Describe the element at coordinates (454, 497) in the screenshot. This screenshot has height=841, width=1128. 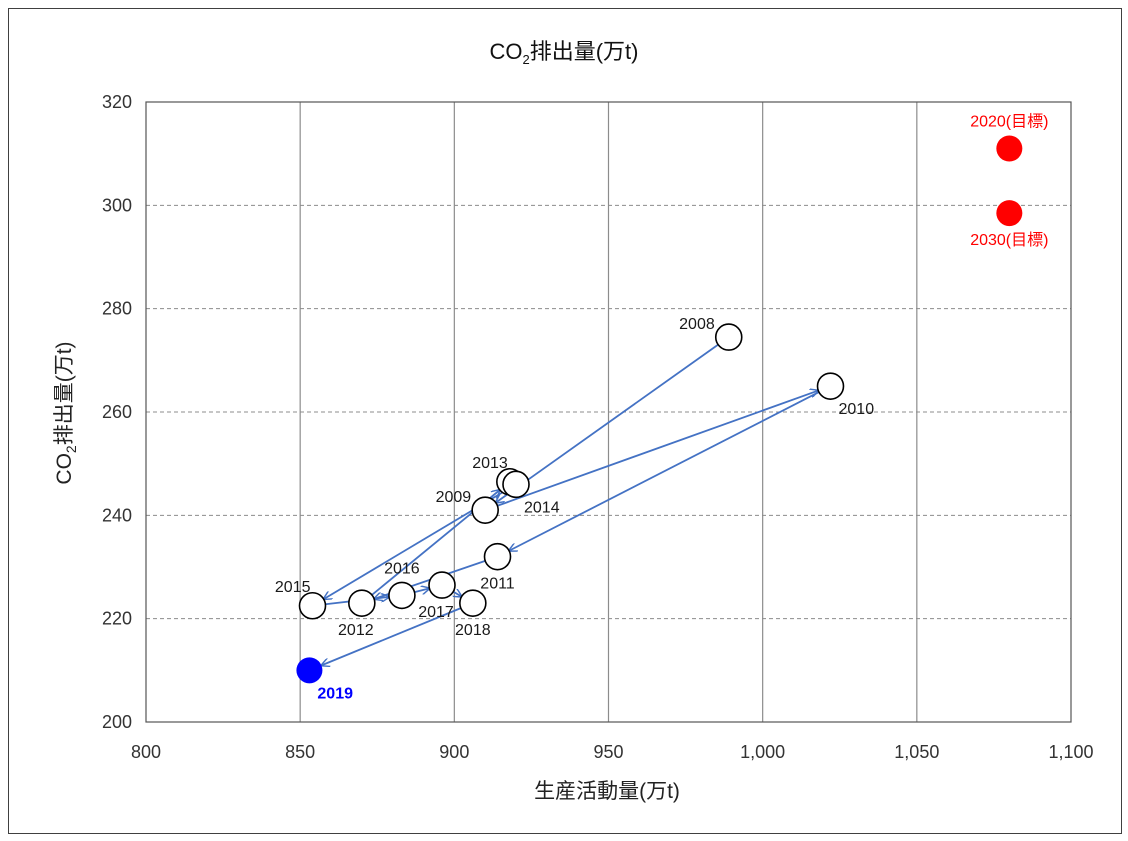
I see `point-label: 2009` at that location.